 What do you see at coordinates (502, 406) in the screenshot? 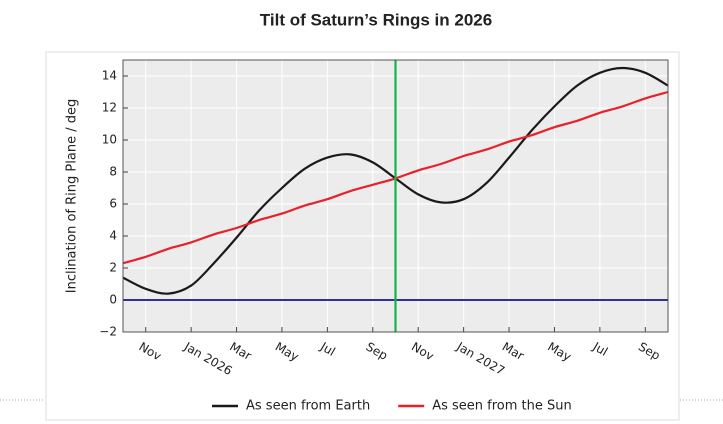
I see `legend-label: As seen from the Sun` at bounding box center [502, 406].